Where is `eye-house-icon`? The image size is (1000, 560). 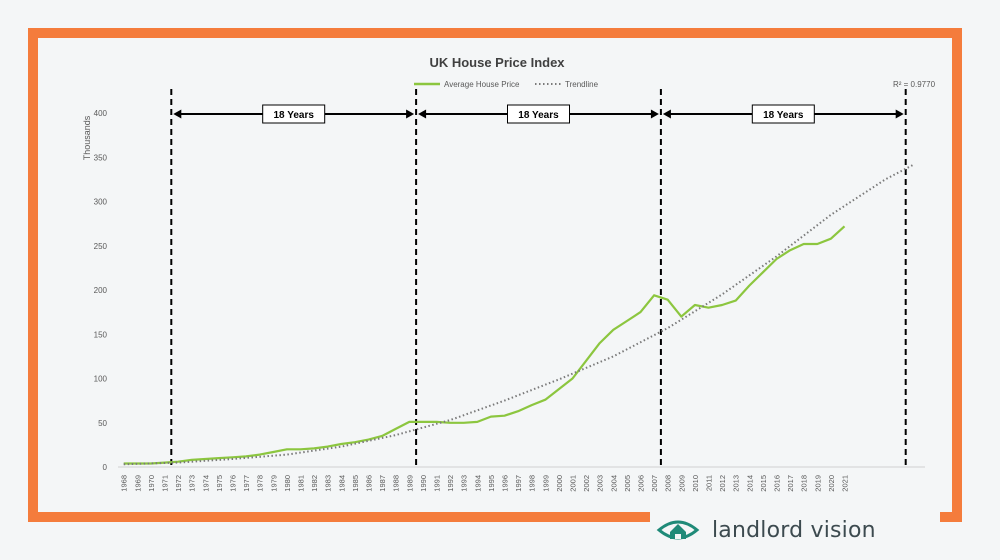
eye-house-icon is located at coordinates (678, 530).